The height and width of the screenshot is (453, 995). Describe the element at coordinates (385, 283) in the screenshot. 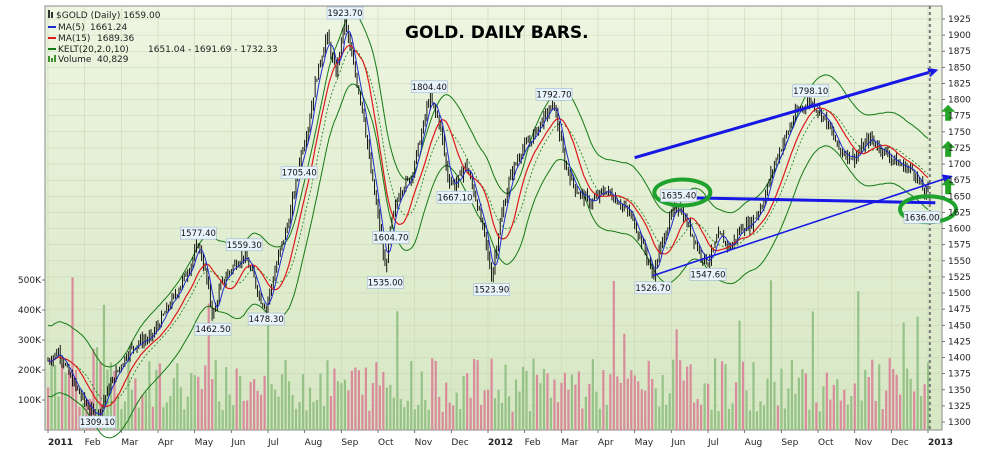

I see `price-label: 1535.00` at that location.